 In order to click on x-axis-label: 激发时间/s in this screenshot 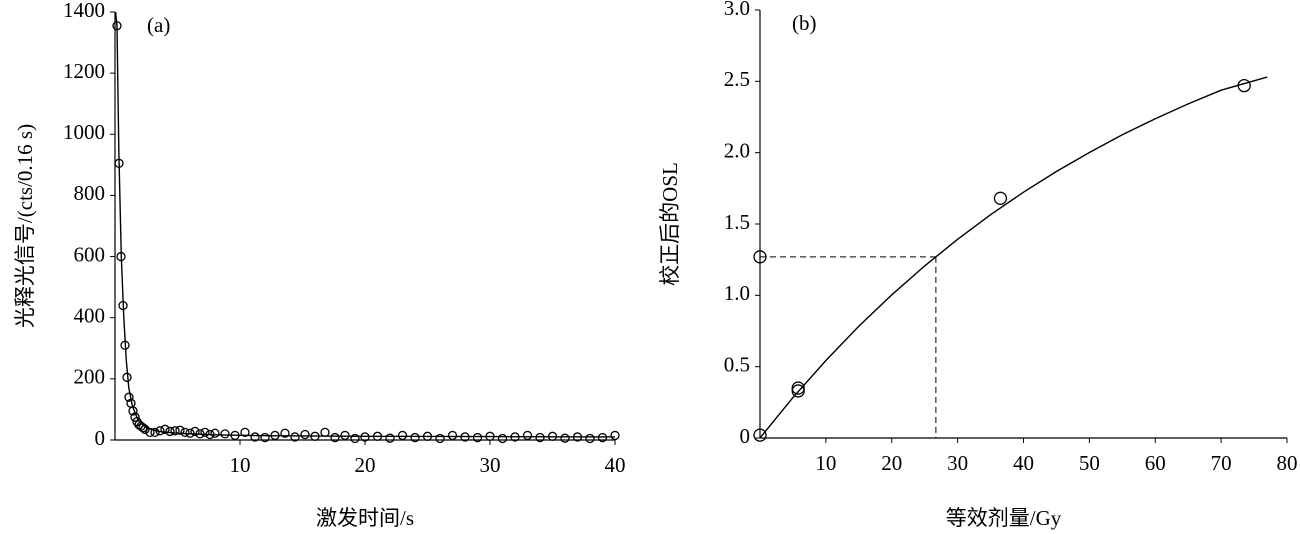, I will do `click(365, 518)`.